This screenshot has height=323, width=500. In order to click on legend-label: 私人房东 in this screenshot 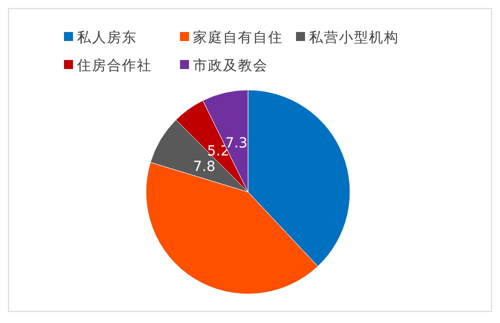, I will do `click(107, 38)`.